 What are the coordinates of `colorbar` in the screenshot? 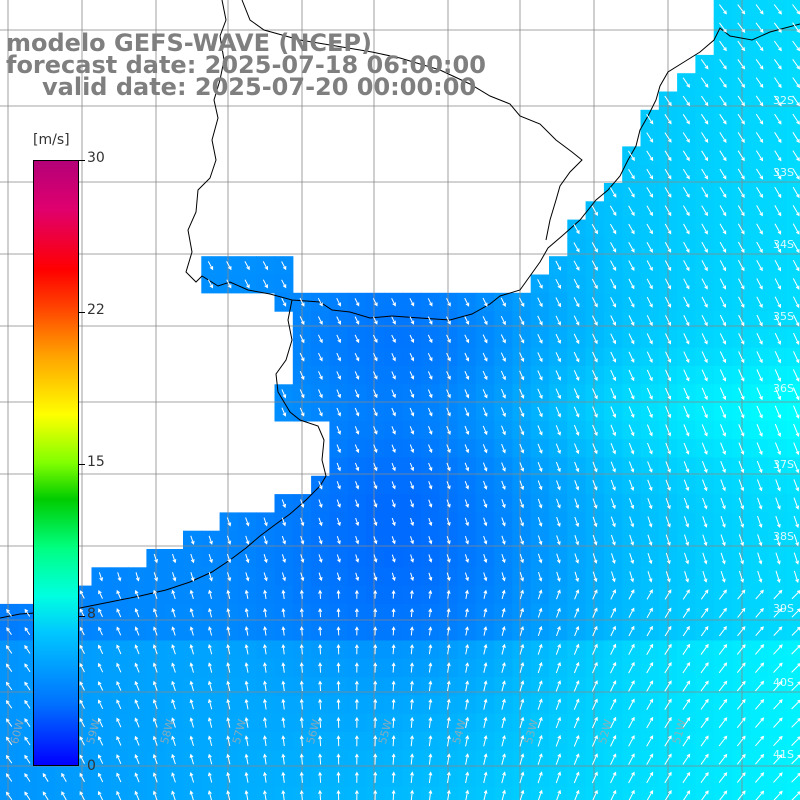 It's located at (56, 463).